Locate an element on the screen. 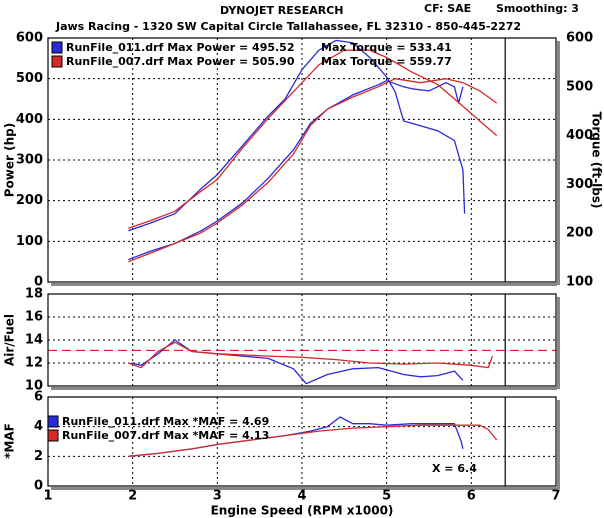  x-axis-label: Engine Speed (RPM x1000) is located at coordinates (302, 511).